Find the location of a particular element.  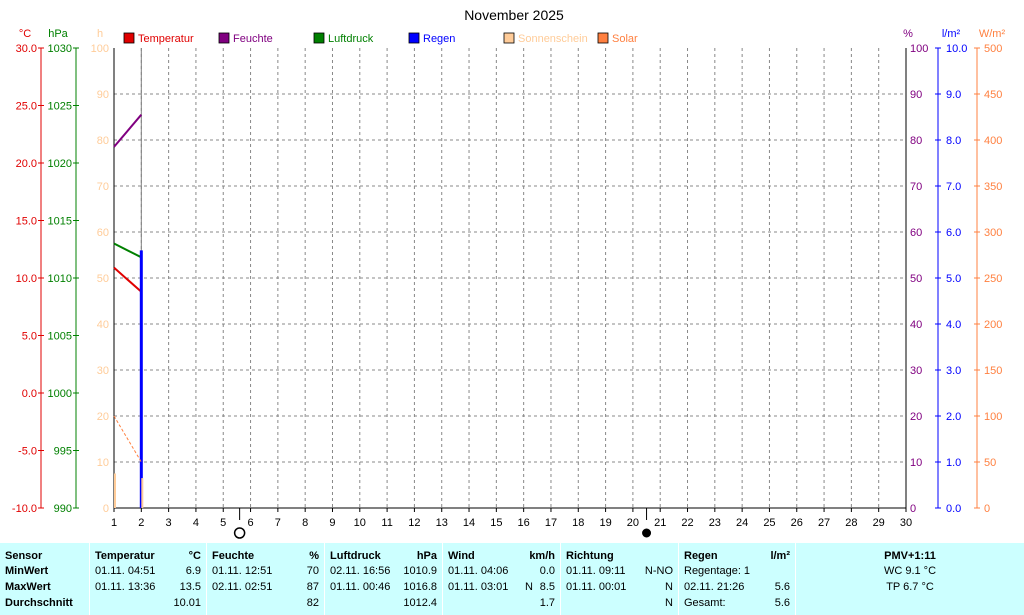

sunshine-bar is located at coordinates (142, 493).